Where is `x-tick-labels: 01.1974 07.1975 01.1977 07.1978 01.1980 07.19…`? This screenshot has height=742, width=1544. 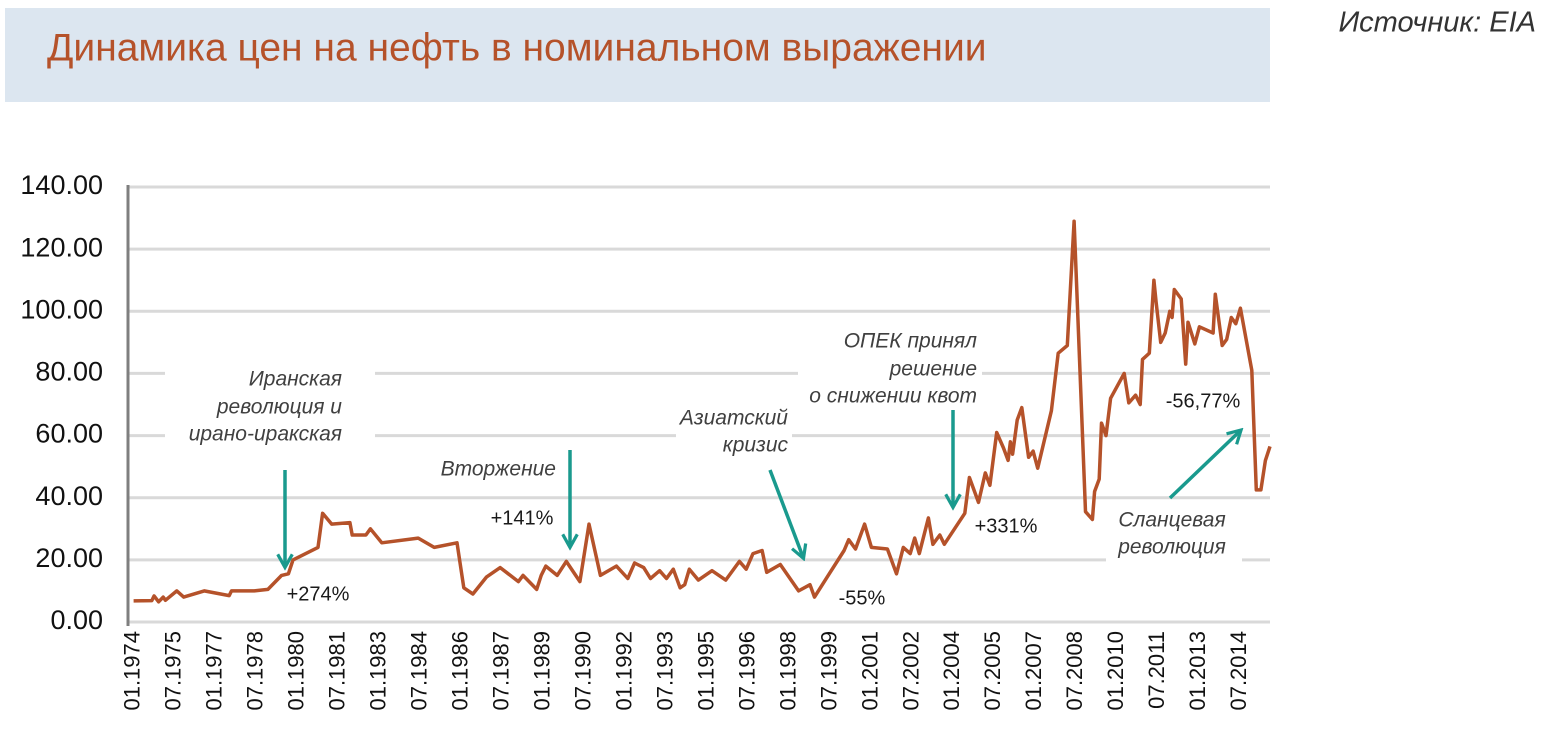 x-tick-labels: 01.1974 07.1975 01.1977 07.1978 01.1980 07.19… is located at coordinates (685, 671).